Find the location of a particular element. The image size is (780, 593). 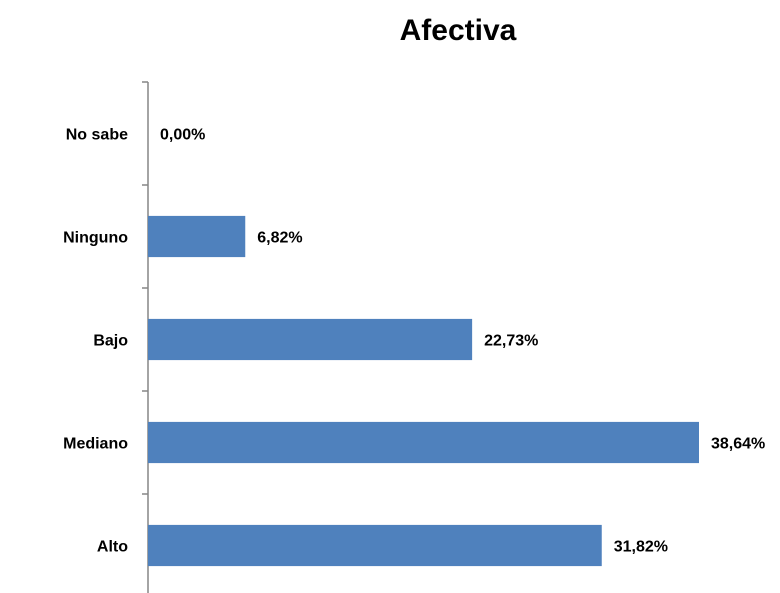

chart-title: Afectiva is located at coordinates (458, 30).